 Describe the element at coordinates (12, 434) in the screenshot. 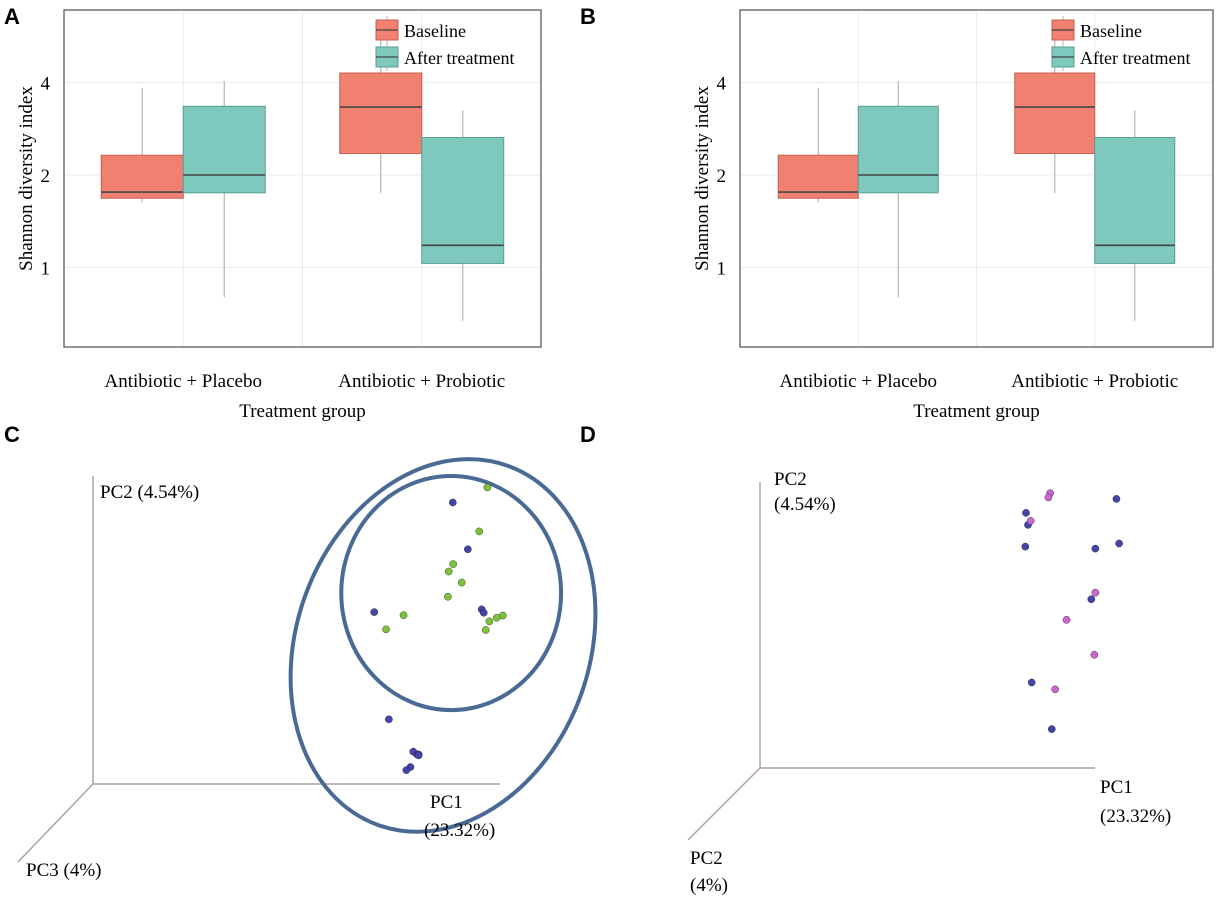

I see `panel-label-c: C` at that location.